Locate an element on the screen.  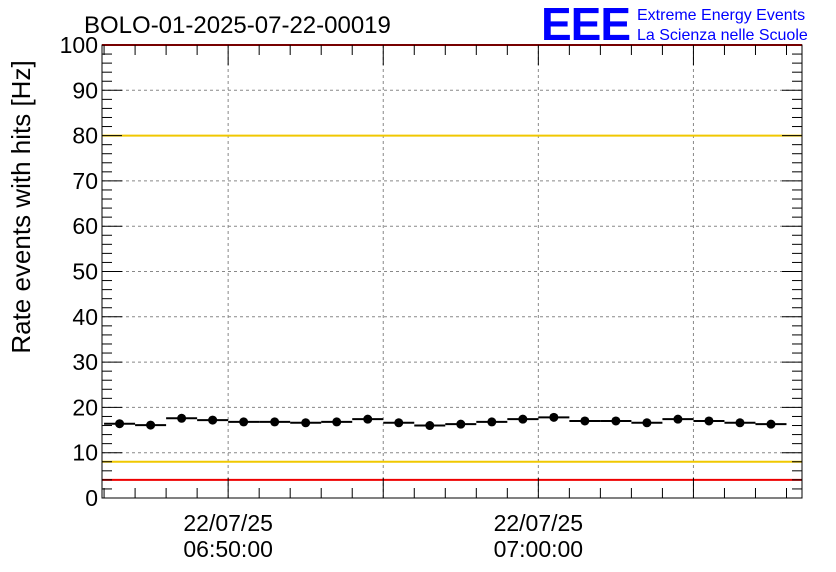
y-tick-label: 60 is located at coordinates (85, 226).